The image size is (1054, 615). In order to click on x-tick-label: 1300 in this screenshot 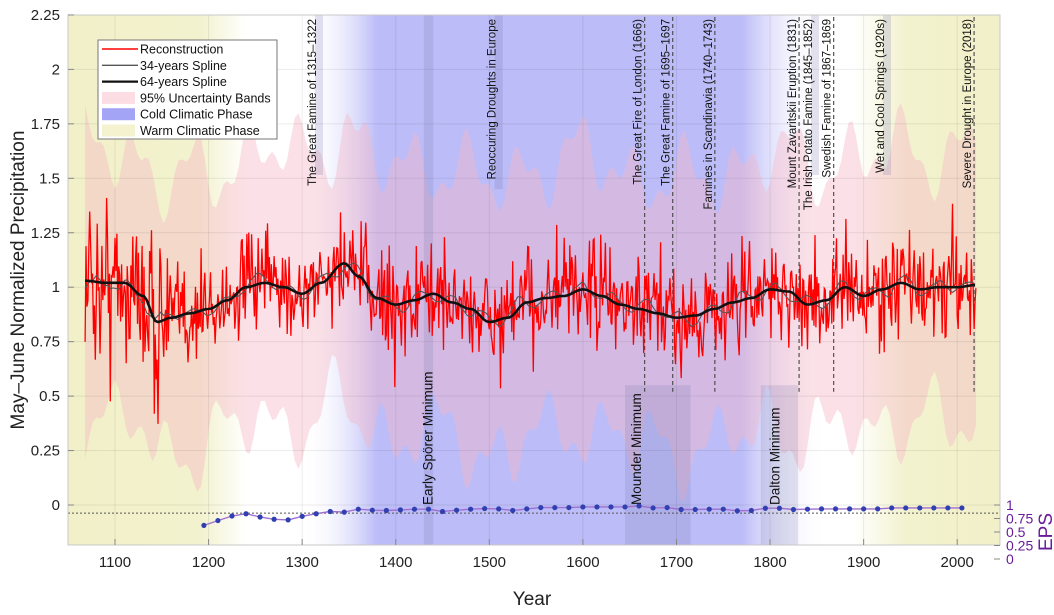, I will do `click(301, 562)`.